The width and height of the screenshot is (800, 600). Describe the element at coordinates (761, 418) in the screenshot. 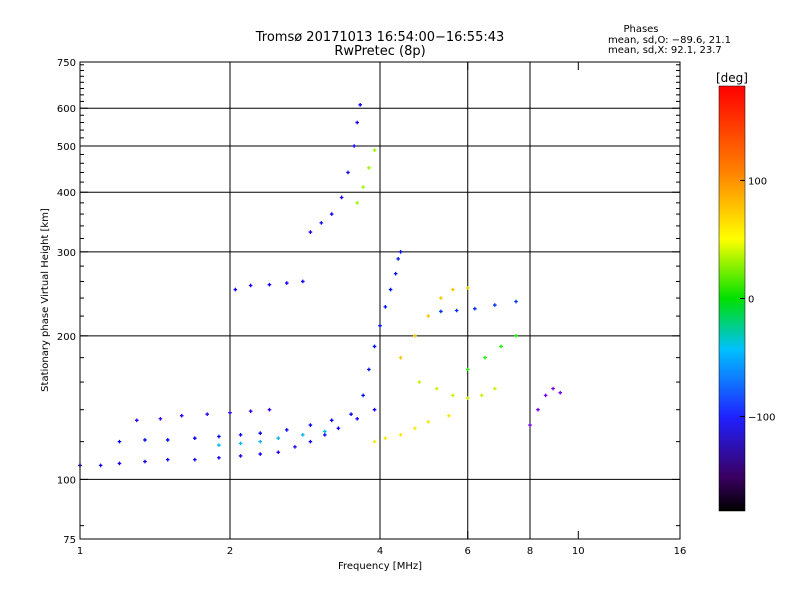

I see `colorbar-tick-label: −100` at that location.